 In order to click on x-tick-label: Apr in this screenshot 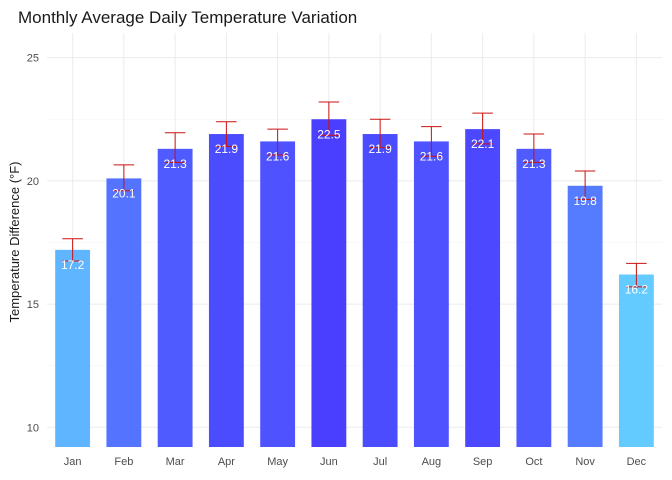, I will do `click(226, 462)`.